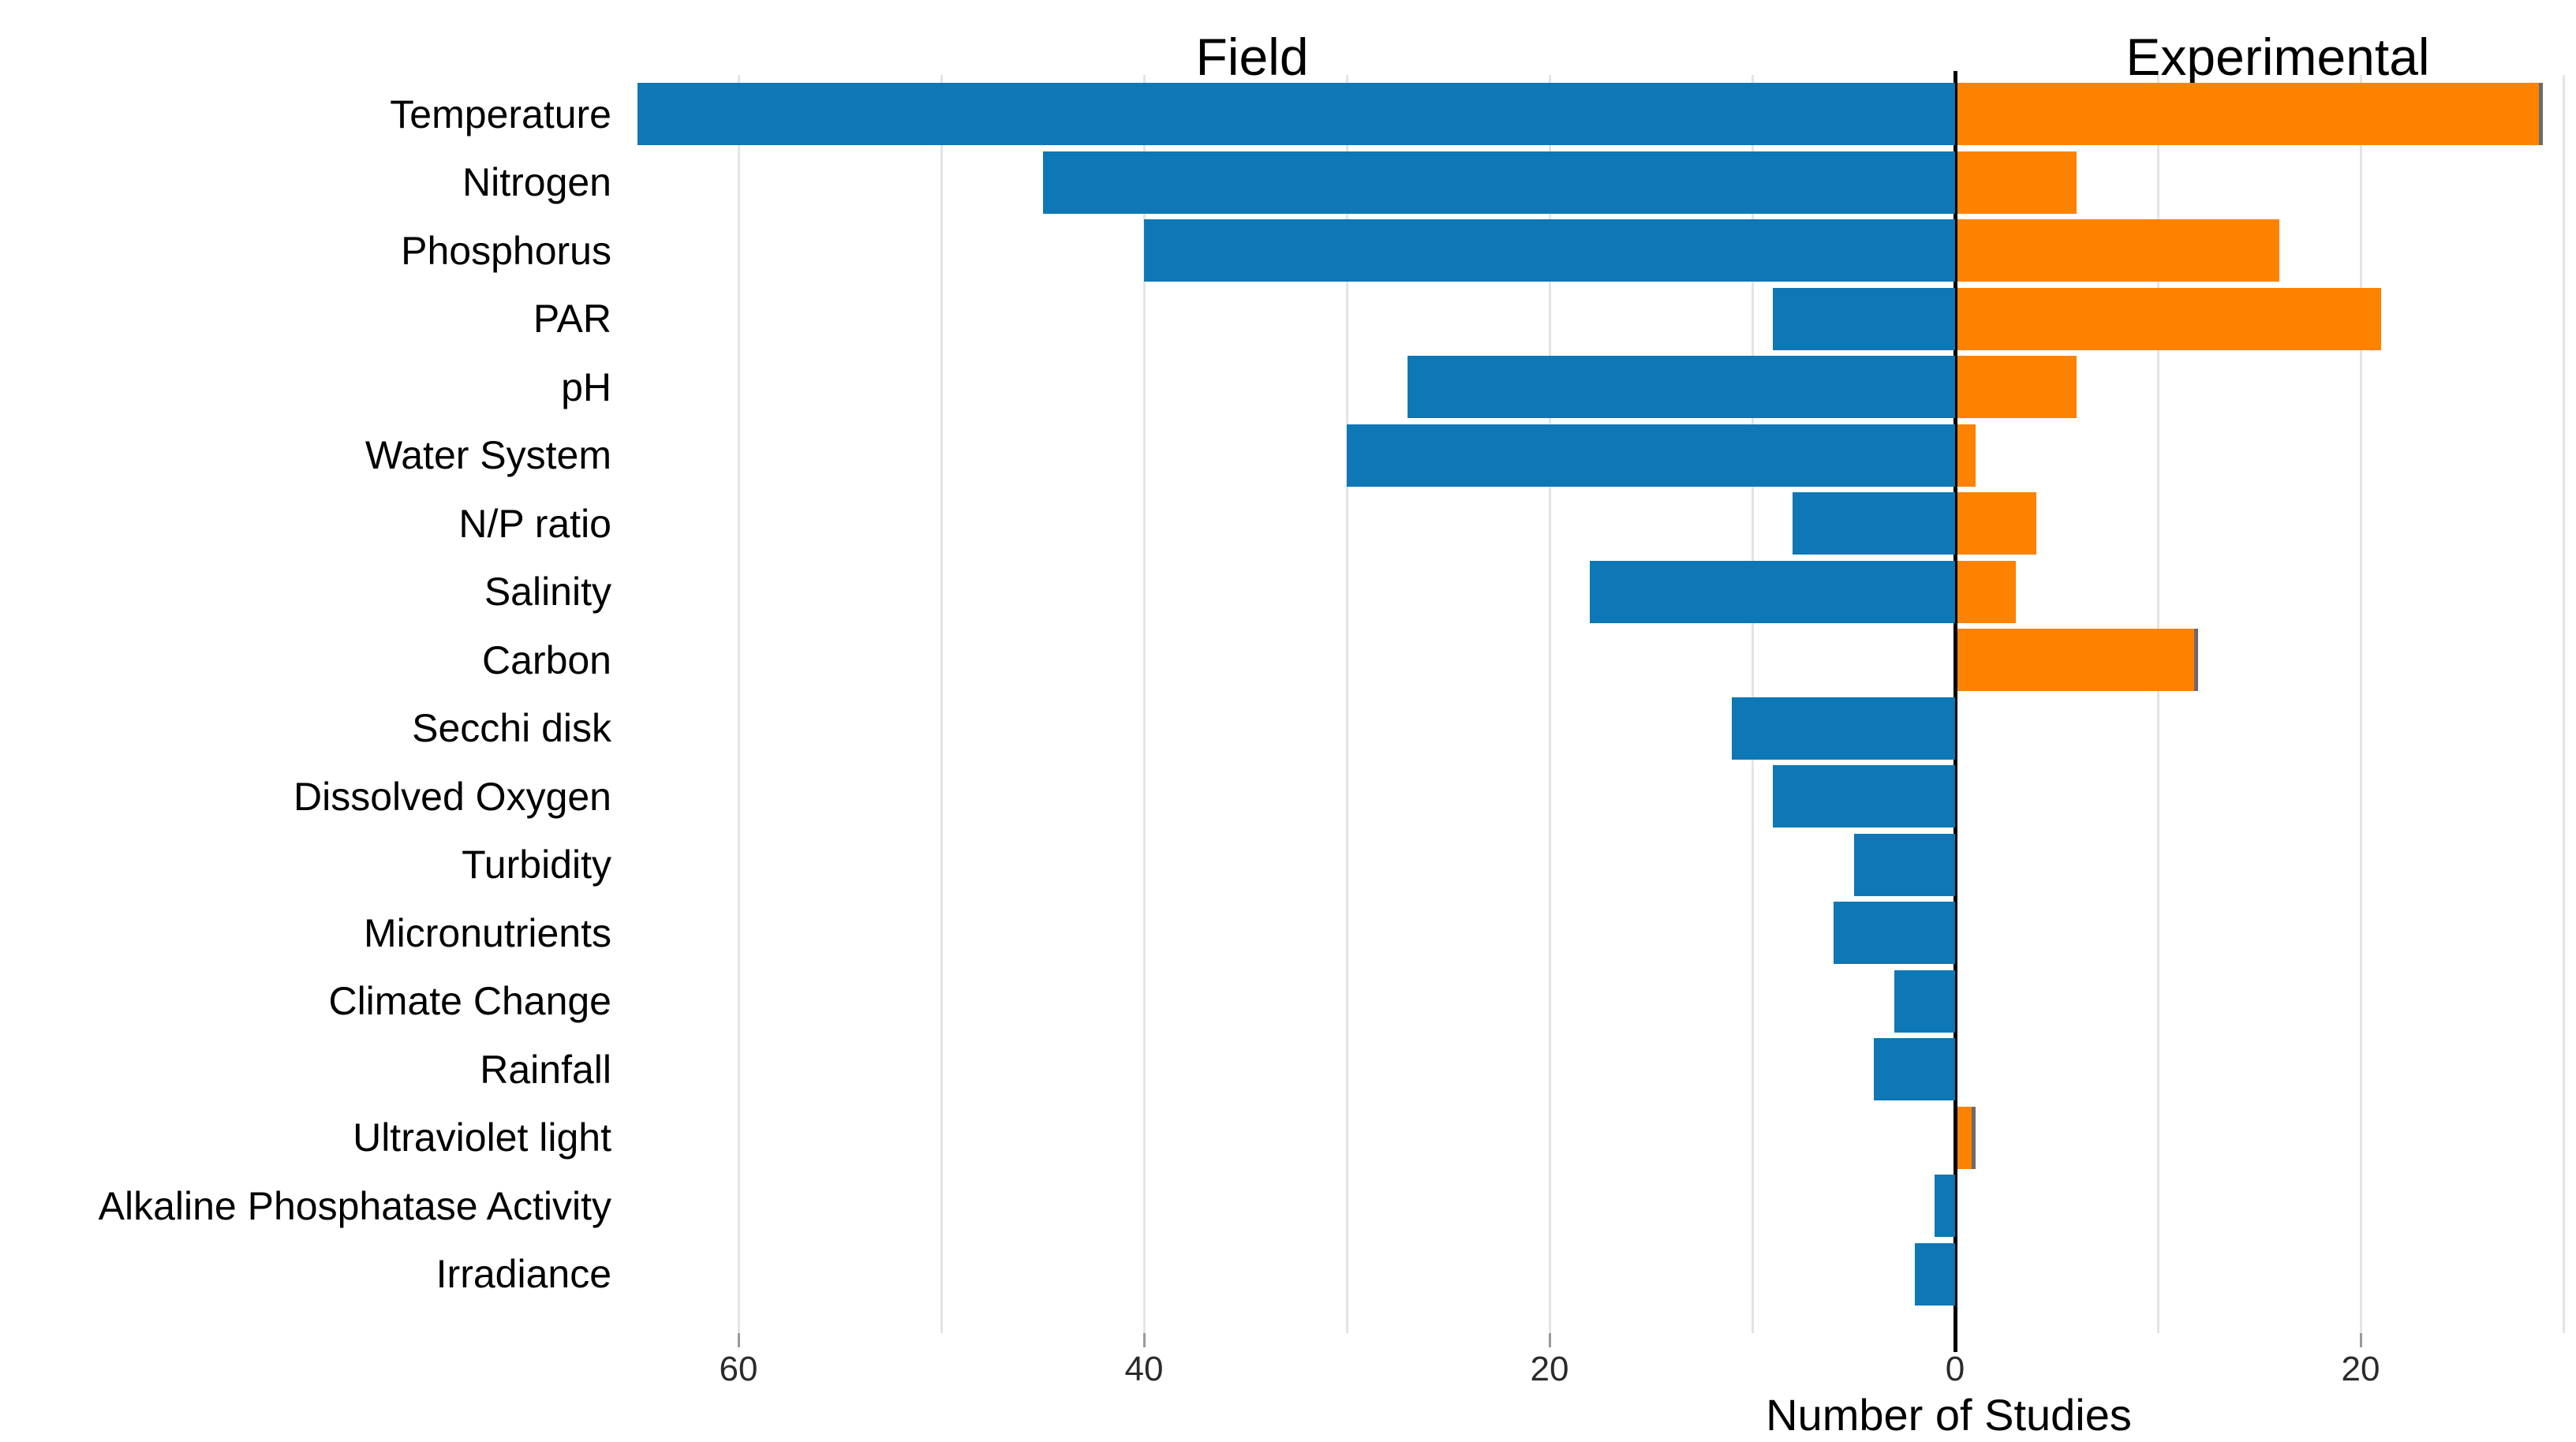 The image size is (2576, 1442). I want to click on panel-title-field: Field, so click(1252, 57).